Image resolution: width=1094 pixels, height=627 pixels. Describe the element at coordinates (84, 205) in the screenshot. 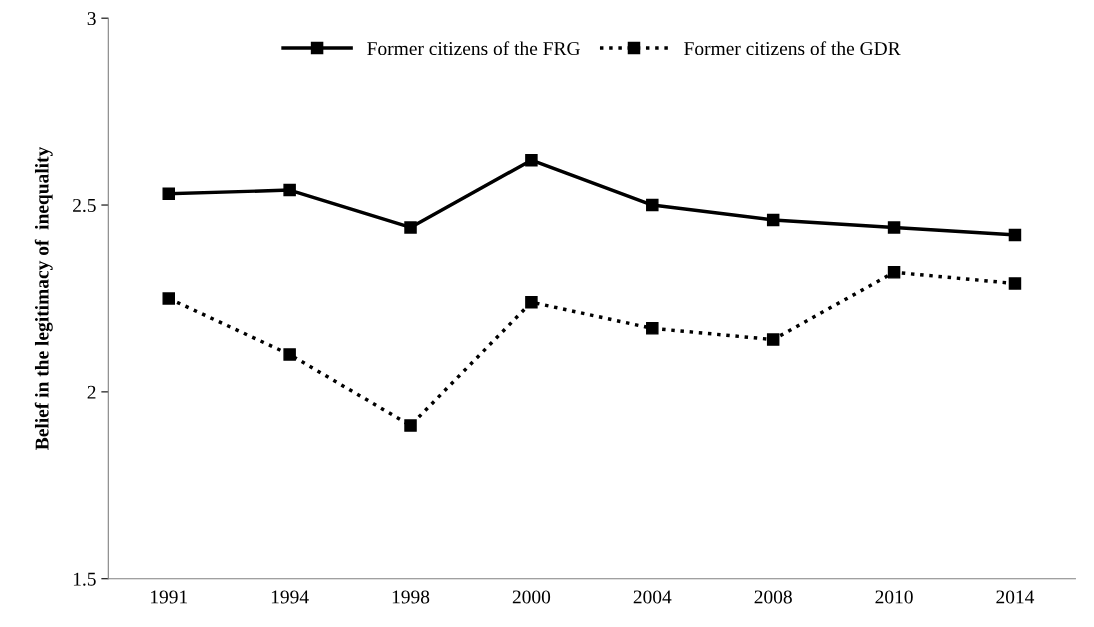

I see `y-tick-label: 2.5` at that location.